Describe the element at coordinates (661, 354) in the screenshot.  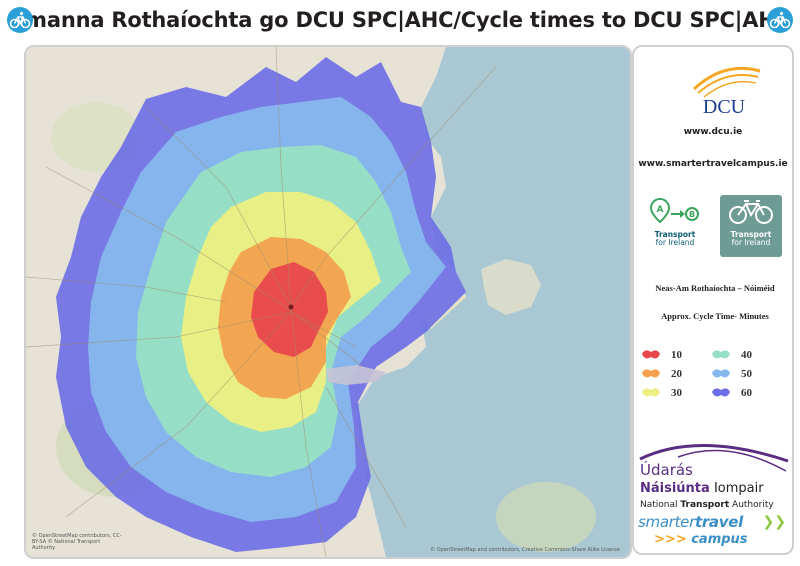
I see `legend-item-10: 10` at that location.